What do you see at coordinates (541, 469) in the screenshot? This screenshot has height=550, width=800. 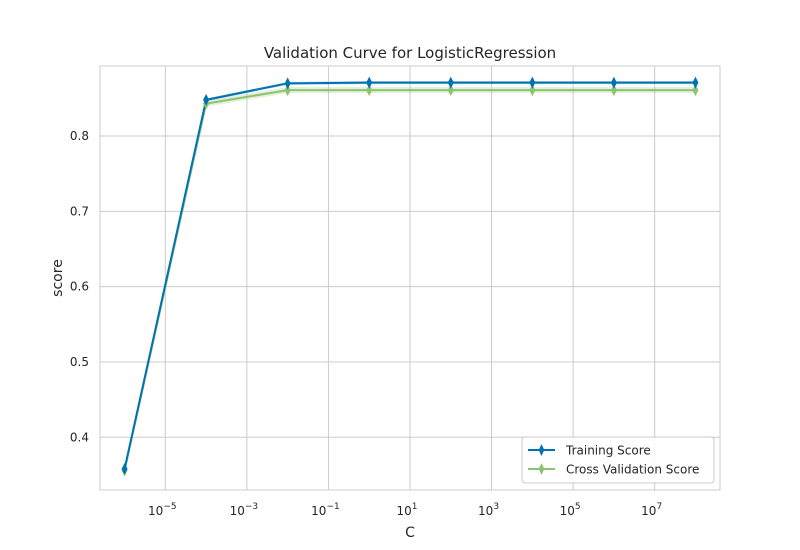 I see `legend-marker-cv` at bounding box center [541, 469].